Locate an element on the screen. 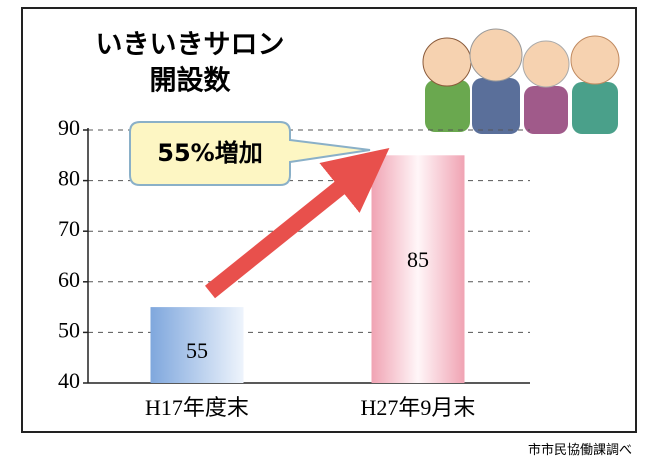 Image resolution: width=659 pixels, height=466 pixels. data-label: 55 is located at coordinates (197, 350).